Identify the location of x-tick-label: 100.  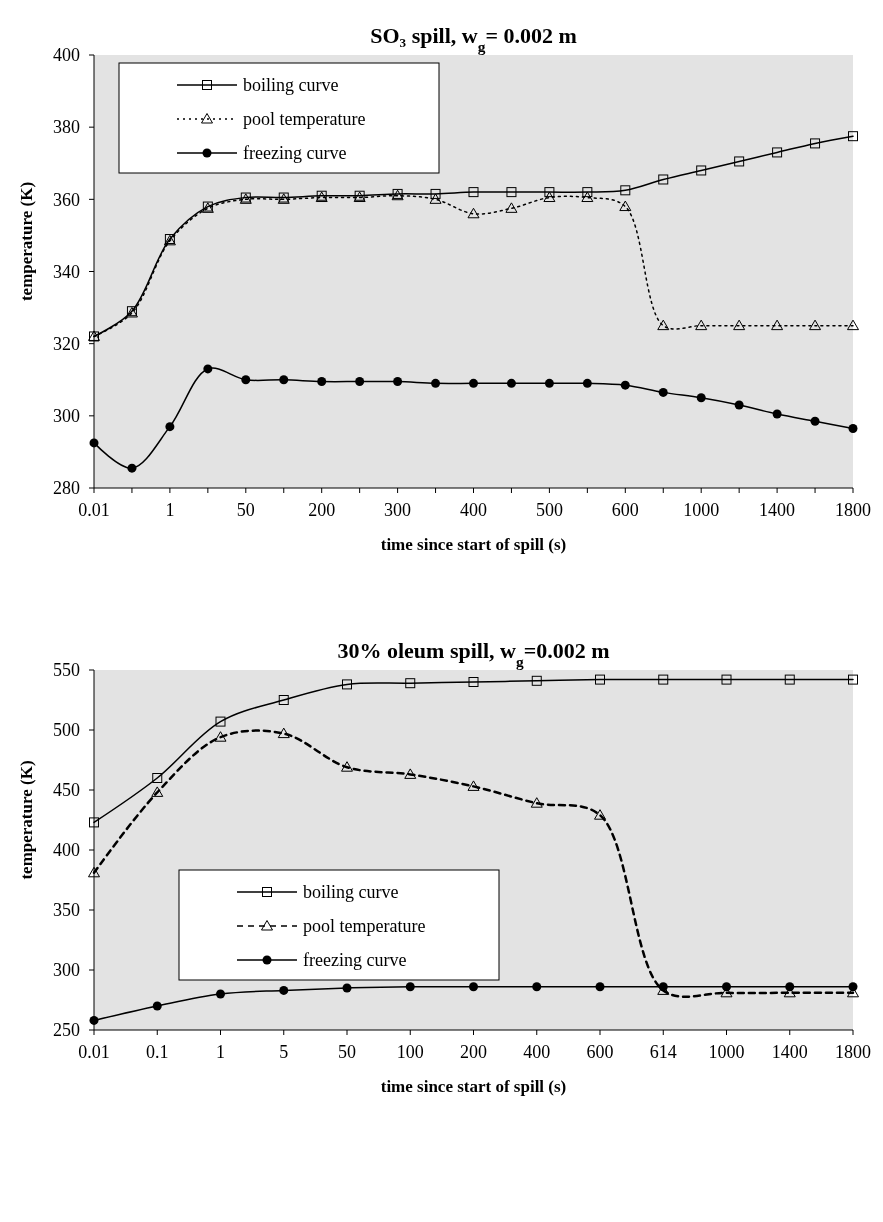
(410, 1052).